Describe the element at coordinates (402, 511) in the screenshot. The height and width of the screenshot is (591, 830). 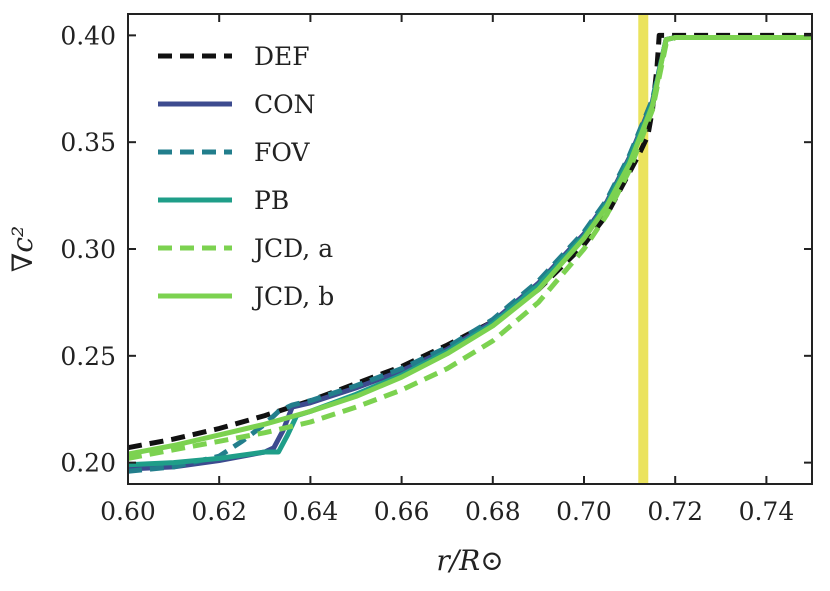
I see `x-tick-label: 0.66` at that location.